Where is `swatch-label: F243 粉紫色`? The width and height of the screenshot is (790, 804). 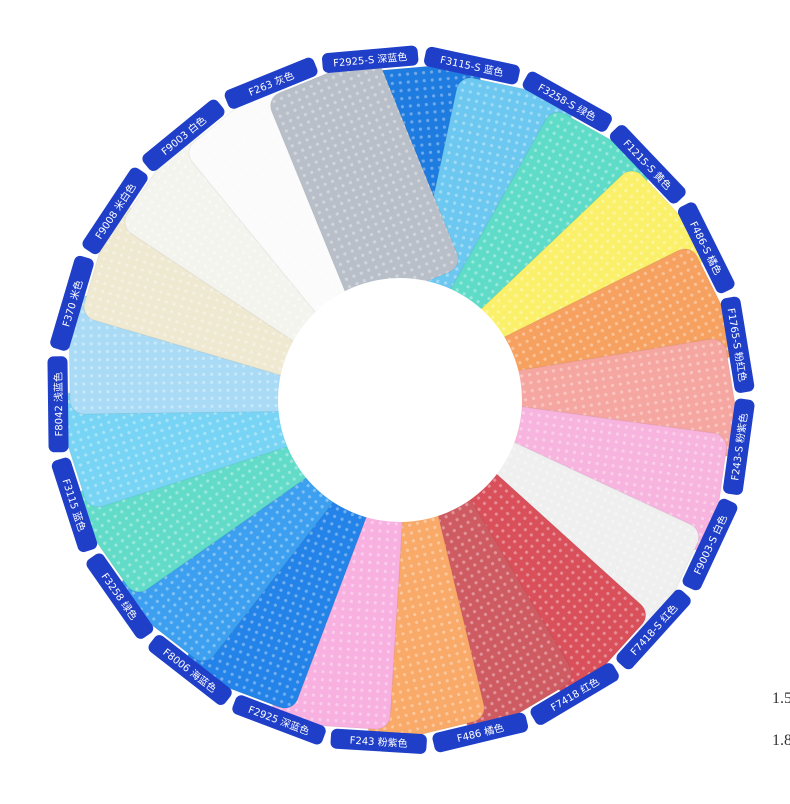
swatch-label: F243 粉紫色 is located at coordinates (378, 742).